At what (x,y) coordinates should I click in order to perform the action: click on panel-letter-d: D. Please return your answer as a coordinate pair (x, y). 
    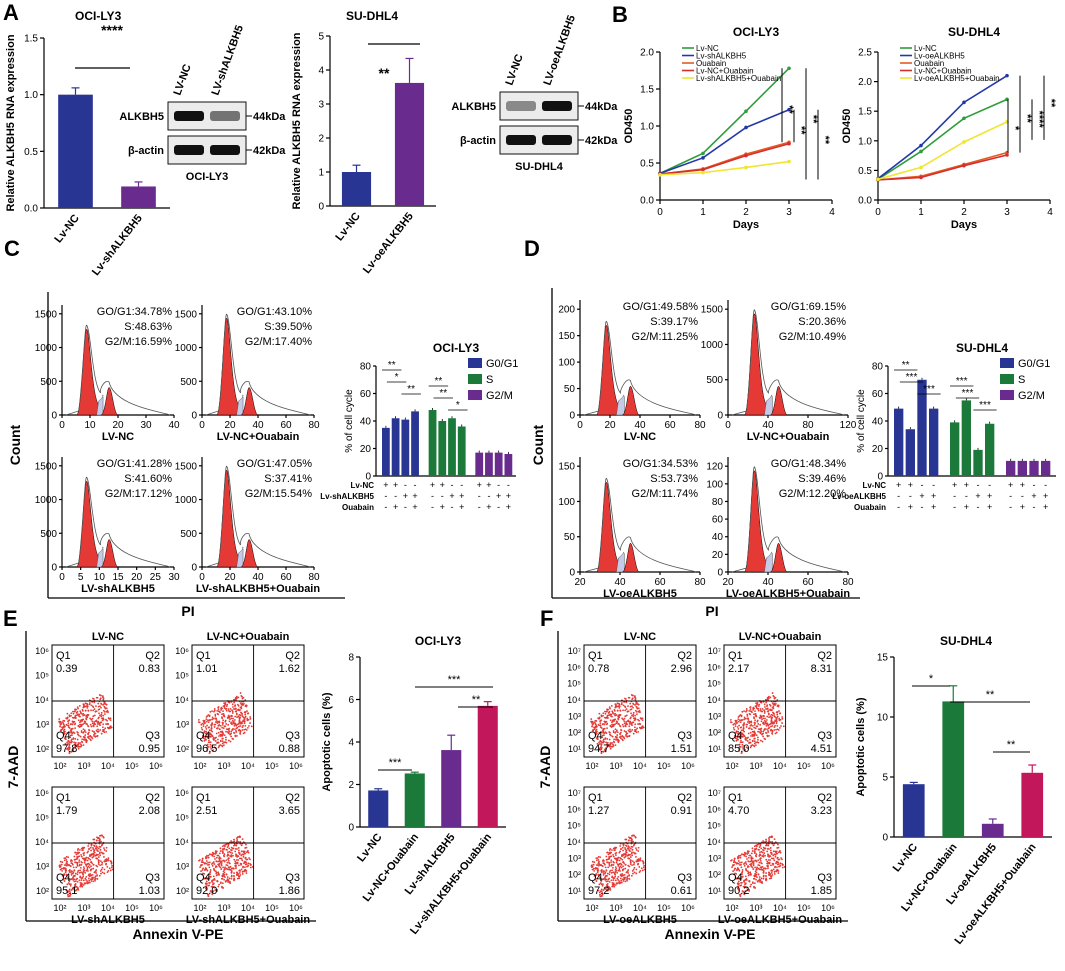
    Looking at the image, I should click on (532, 248).